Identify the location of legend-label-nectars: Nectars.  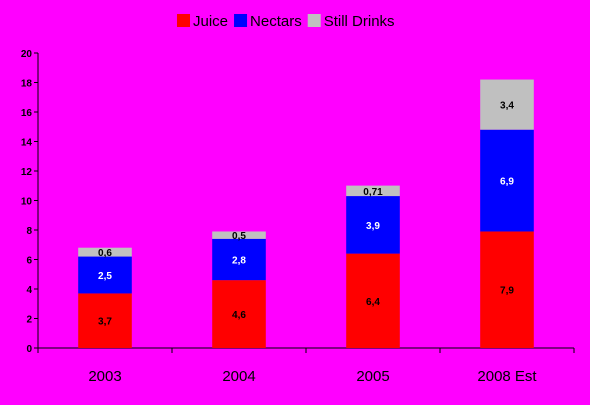
(276, 21).